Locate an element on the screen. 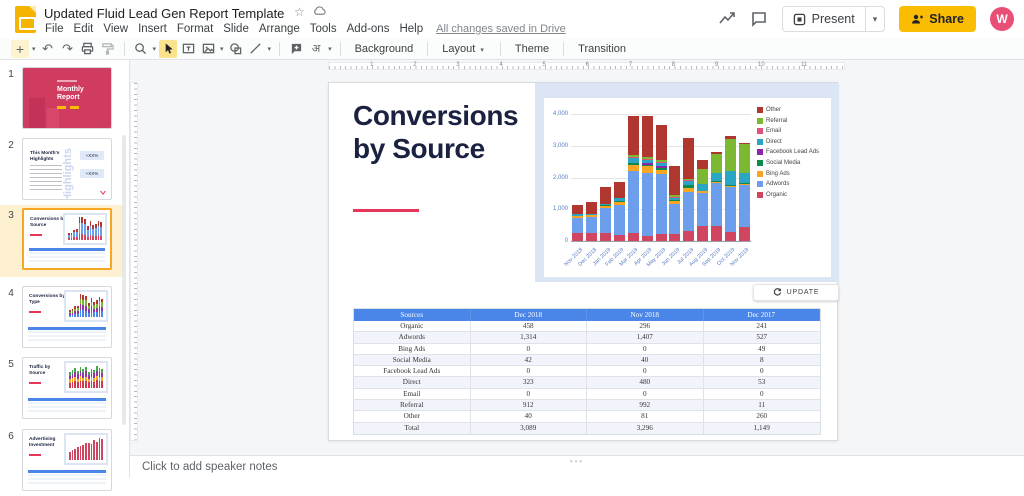  filmstrip-slide-6: 6 Advertising Investment is located at coordinates (63, 461).